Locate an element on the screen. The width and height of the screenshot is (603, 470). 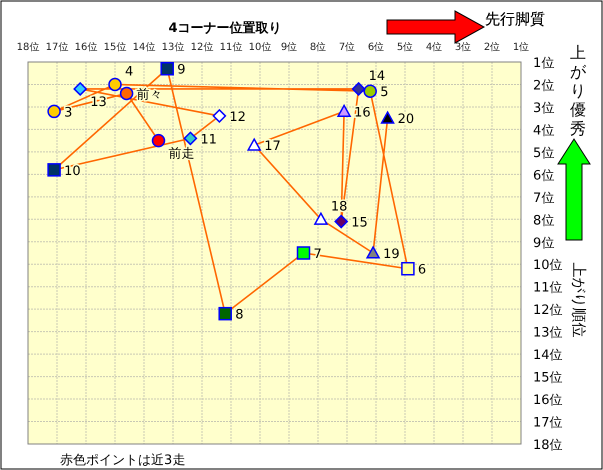
x-tick-label: 15位 is located at coordinates (115, 47).